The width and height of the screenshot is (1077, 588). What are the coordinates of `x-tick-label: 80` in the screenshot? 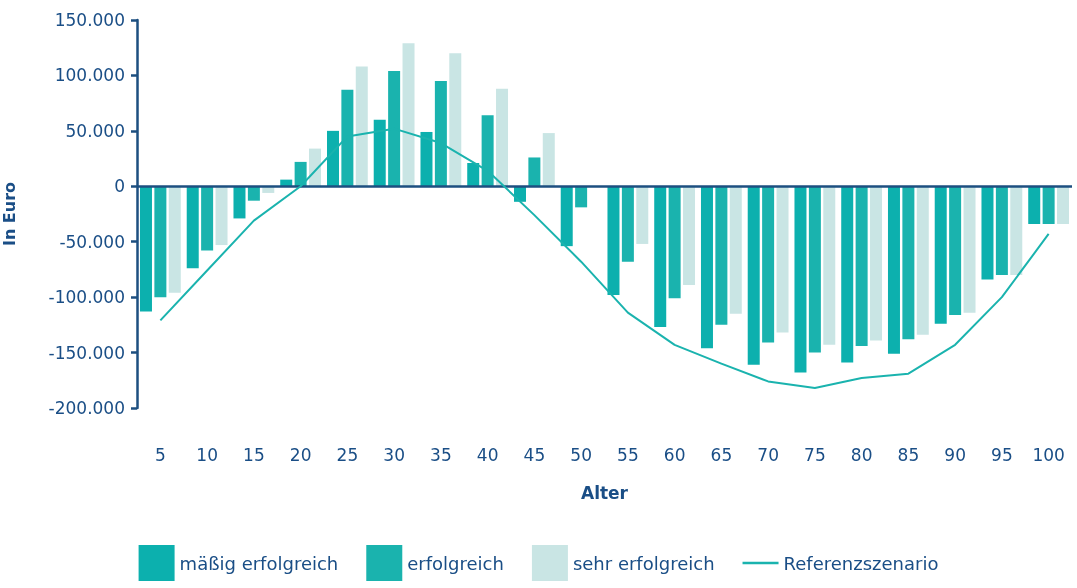 It's located at (861, 454).